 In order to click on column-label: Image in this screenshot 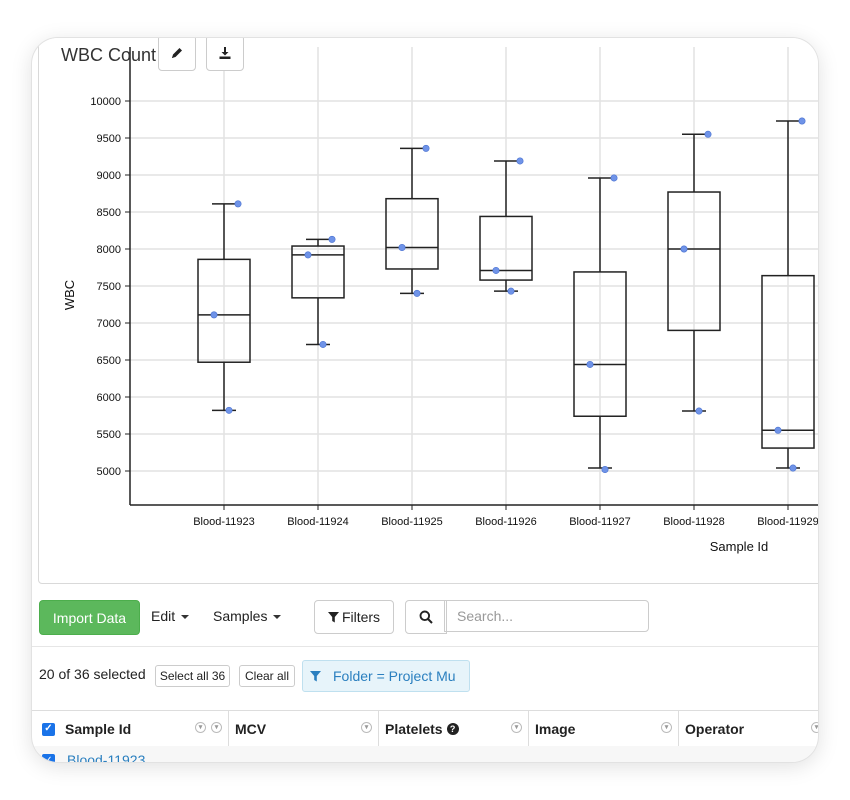, I will do `click(555, 729)`.